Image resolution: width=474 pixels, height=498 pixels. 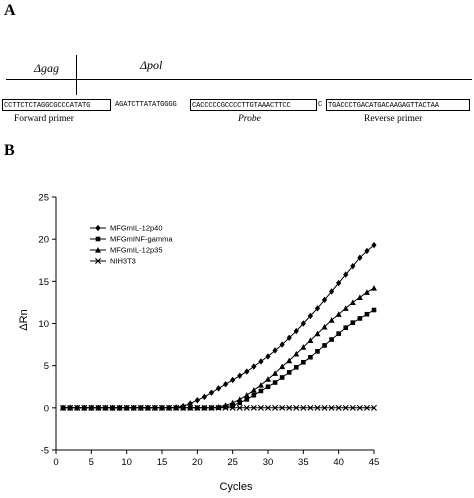 I want to click on x-tick-label: 35, so click(x=303, y=462).